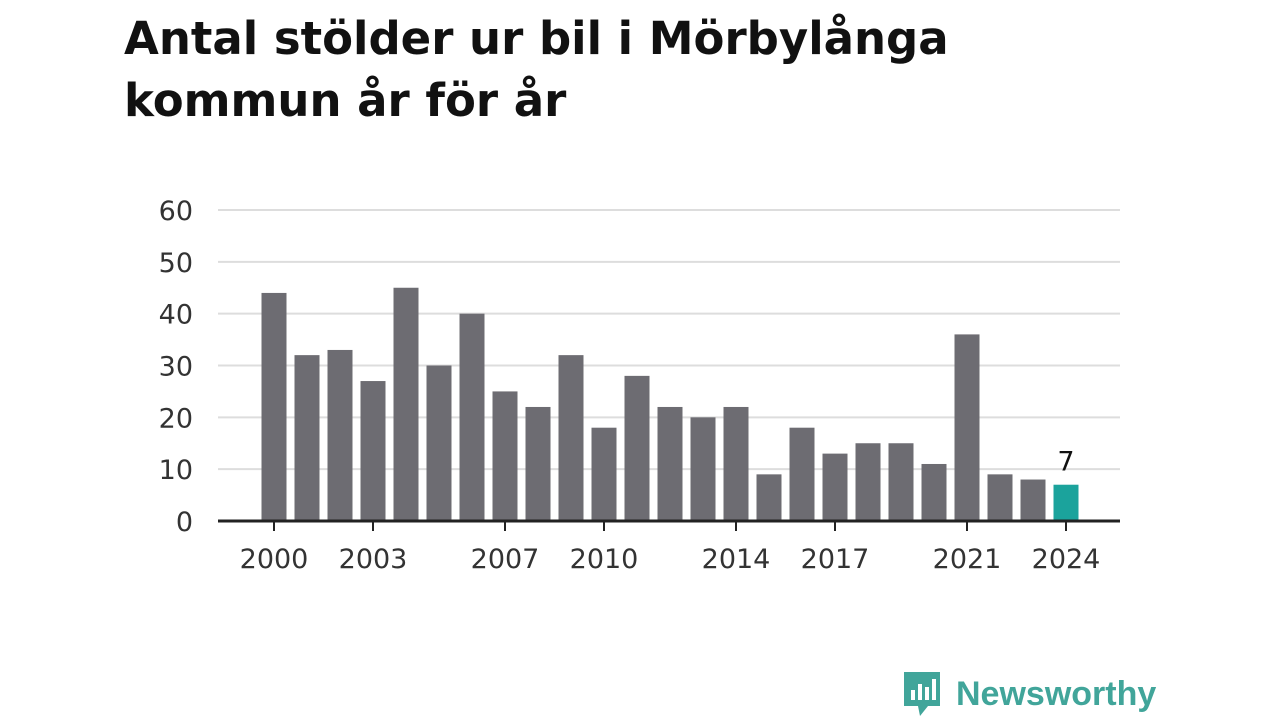 This screenshot has width=1280, height=720. I want to click on bar-2019, so click(901, 482).